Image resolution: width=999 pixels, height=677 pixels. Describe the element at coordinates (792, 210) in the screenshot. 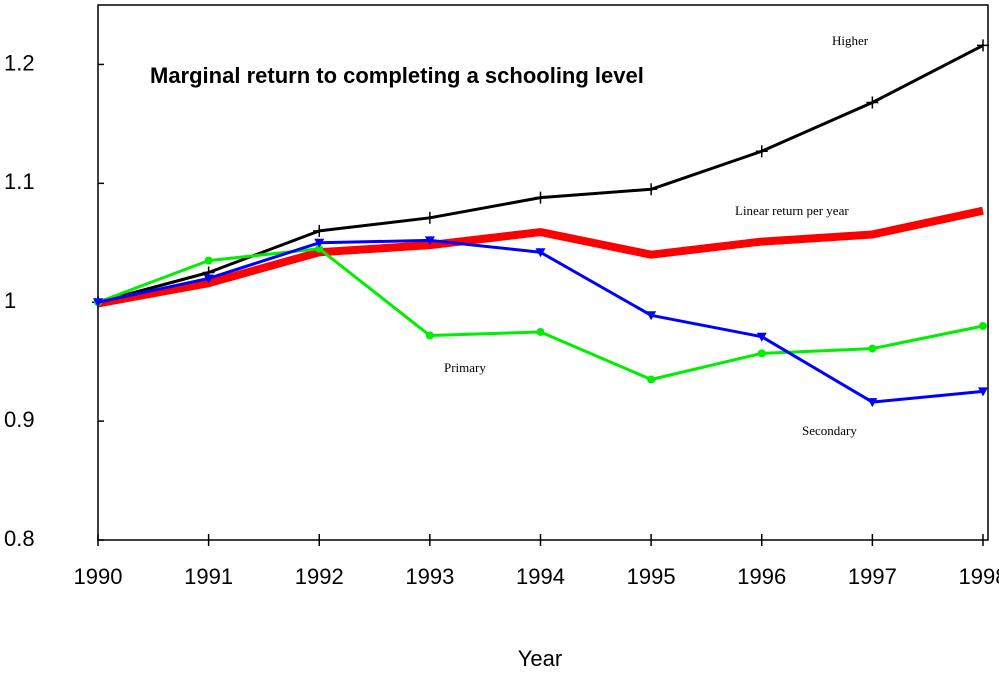

I see `series-label: Linear return per year` at that location.